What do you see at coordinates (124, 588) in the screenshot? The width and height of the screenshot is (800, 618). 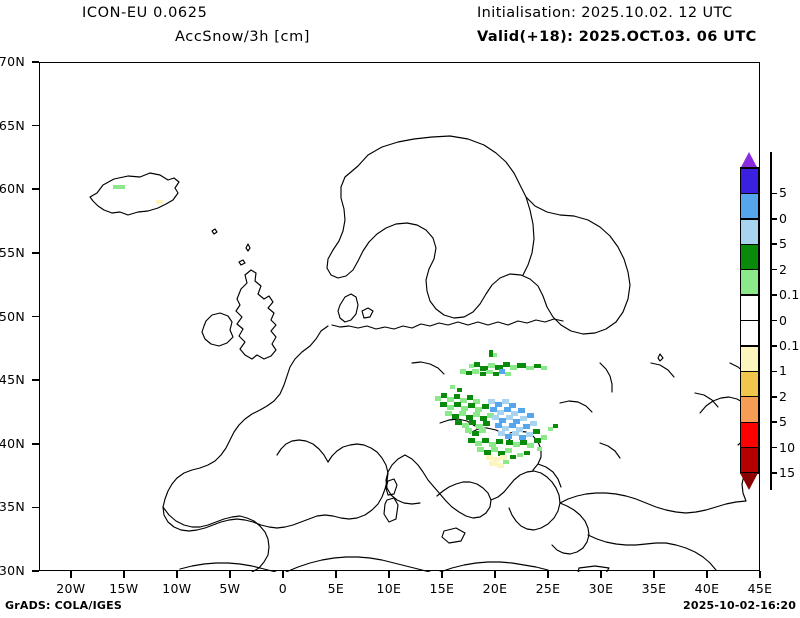 I see `lon-label: 15W` at bounding box center [124, 588].